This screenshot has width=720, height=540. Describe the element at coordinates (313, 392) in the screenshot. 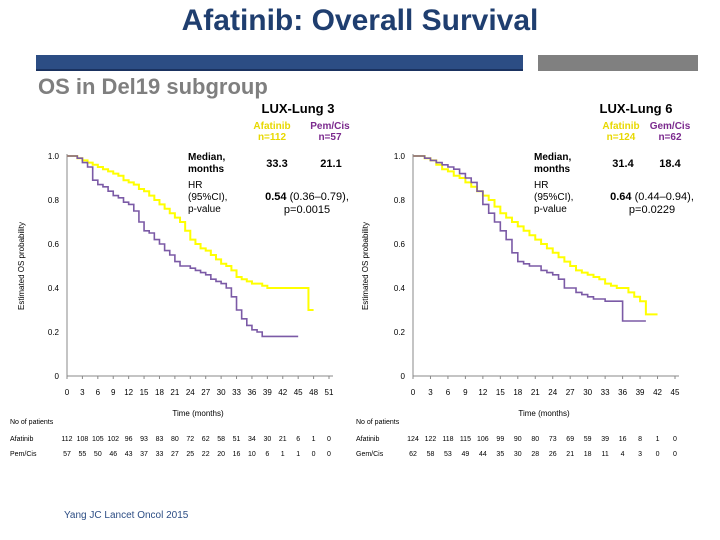

I see `chart1-x-tick-label: 48` at that location.